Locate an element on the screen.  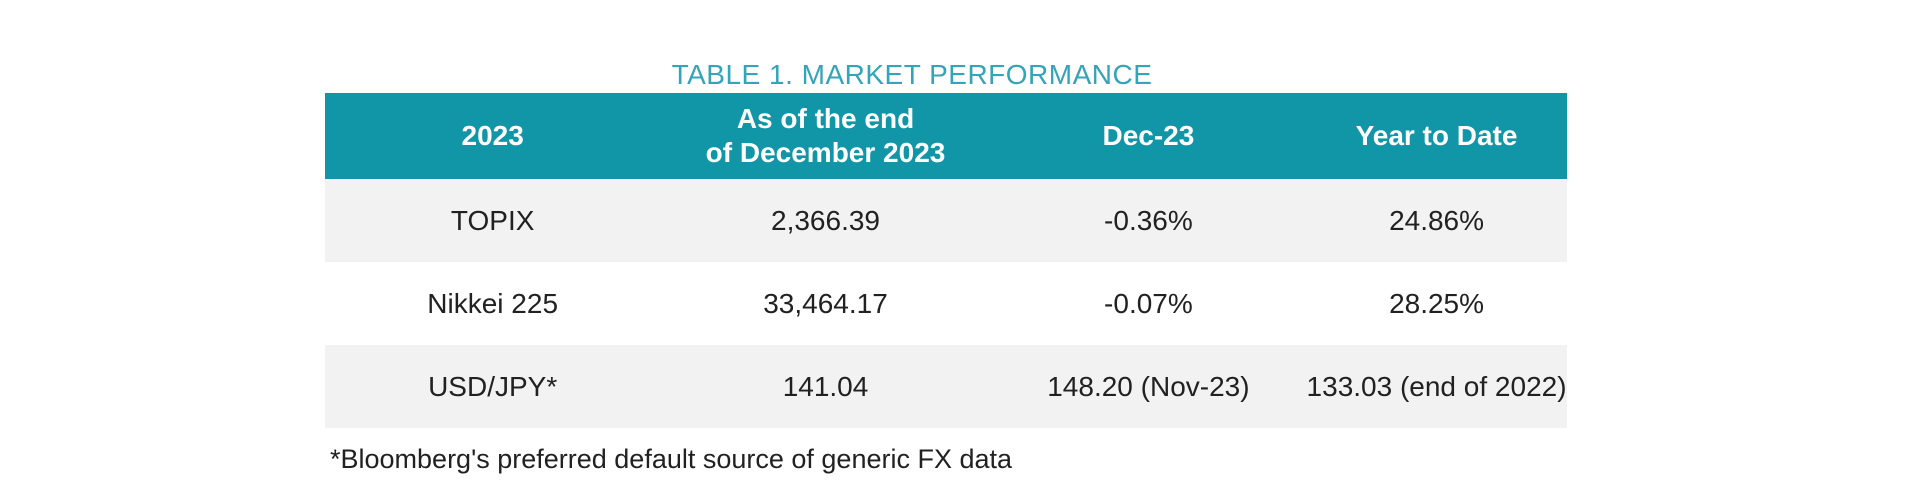
table-title: TABLE 1. MARKET PERFORMANCE is located at coordinates (912, 74).